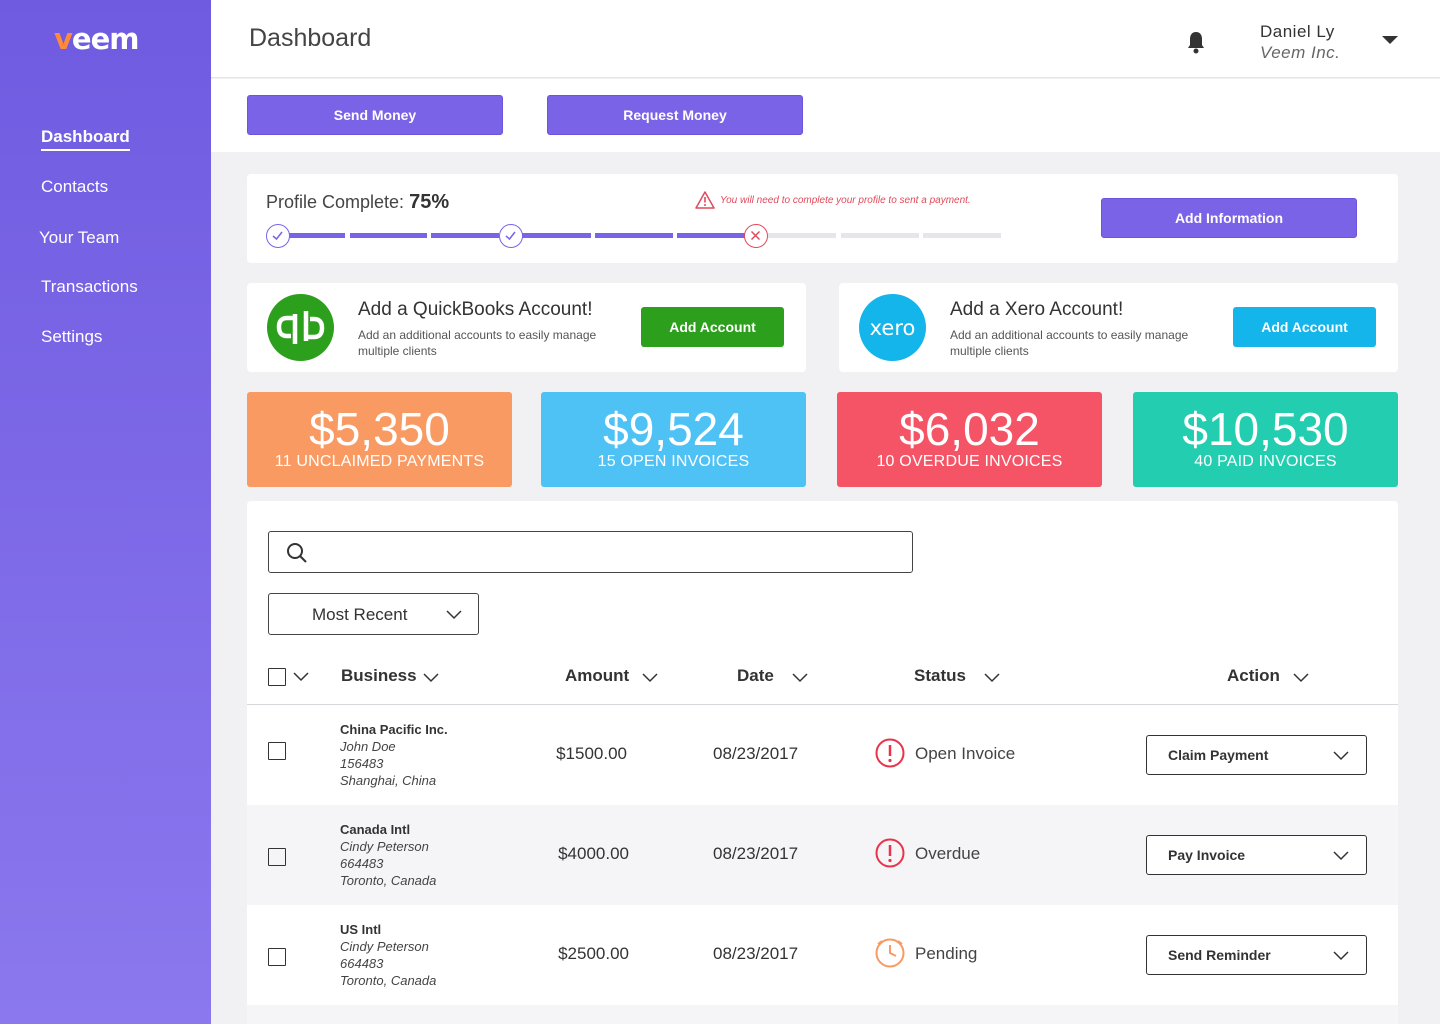 Image resolution: width=1440 pixels, height=1024 pixels. I want to click on stat-amount: $9,524, so click(673, 429).